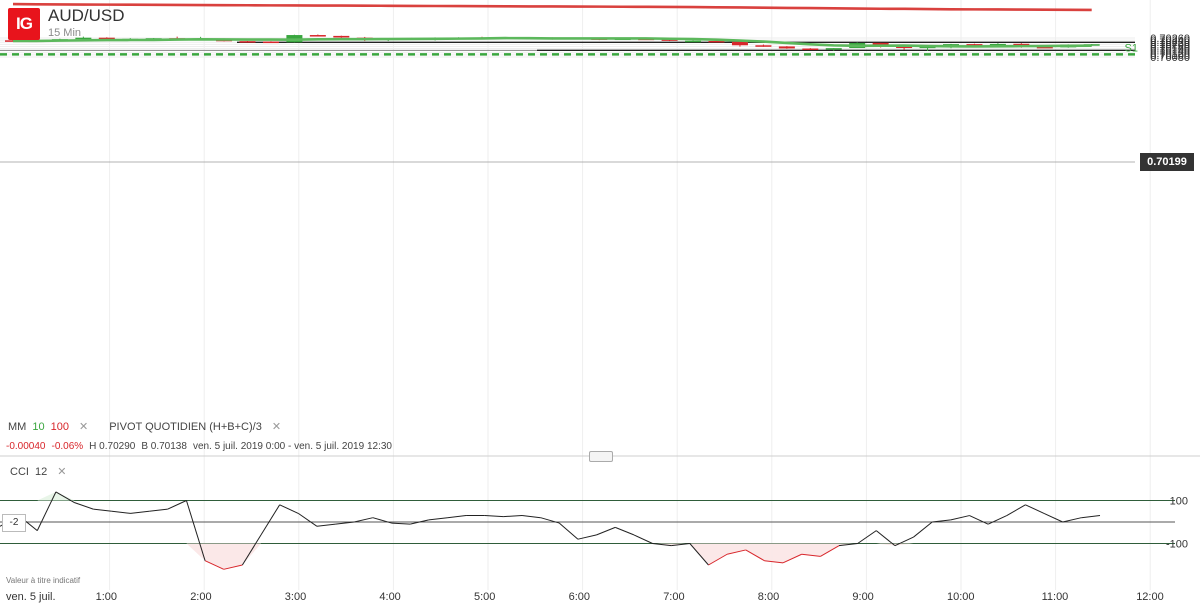 The image size is (1200, 610). I want to click on x-tick-label: 3:00, so click(295, 597).